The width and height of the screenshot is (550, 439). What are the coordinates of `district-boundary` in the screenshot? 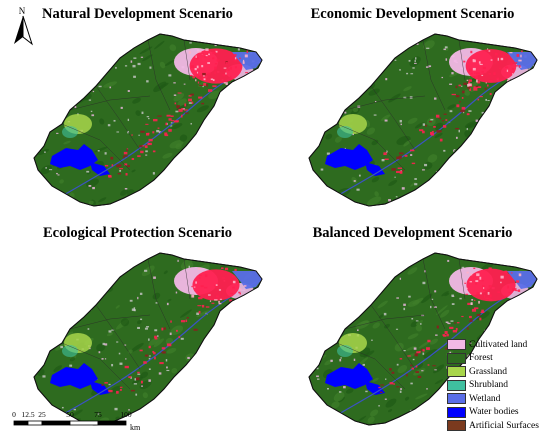 It's located at (434, 75).